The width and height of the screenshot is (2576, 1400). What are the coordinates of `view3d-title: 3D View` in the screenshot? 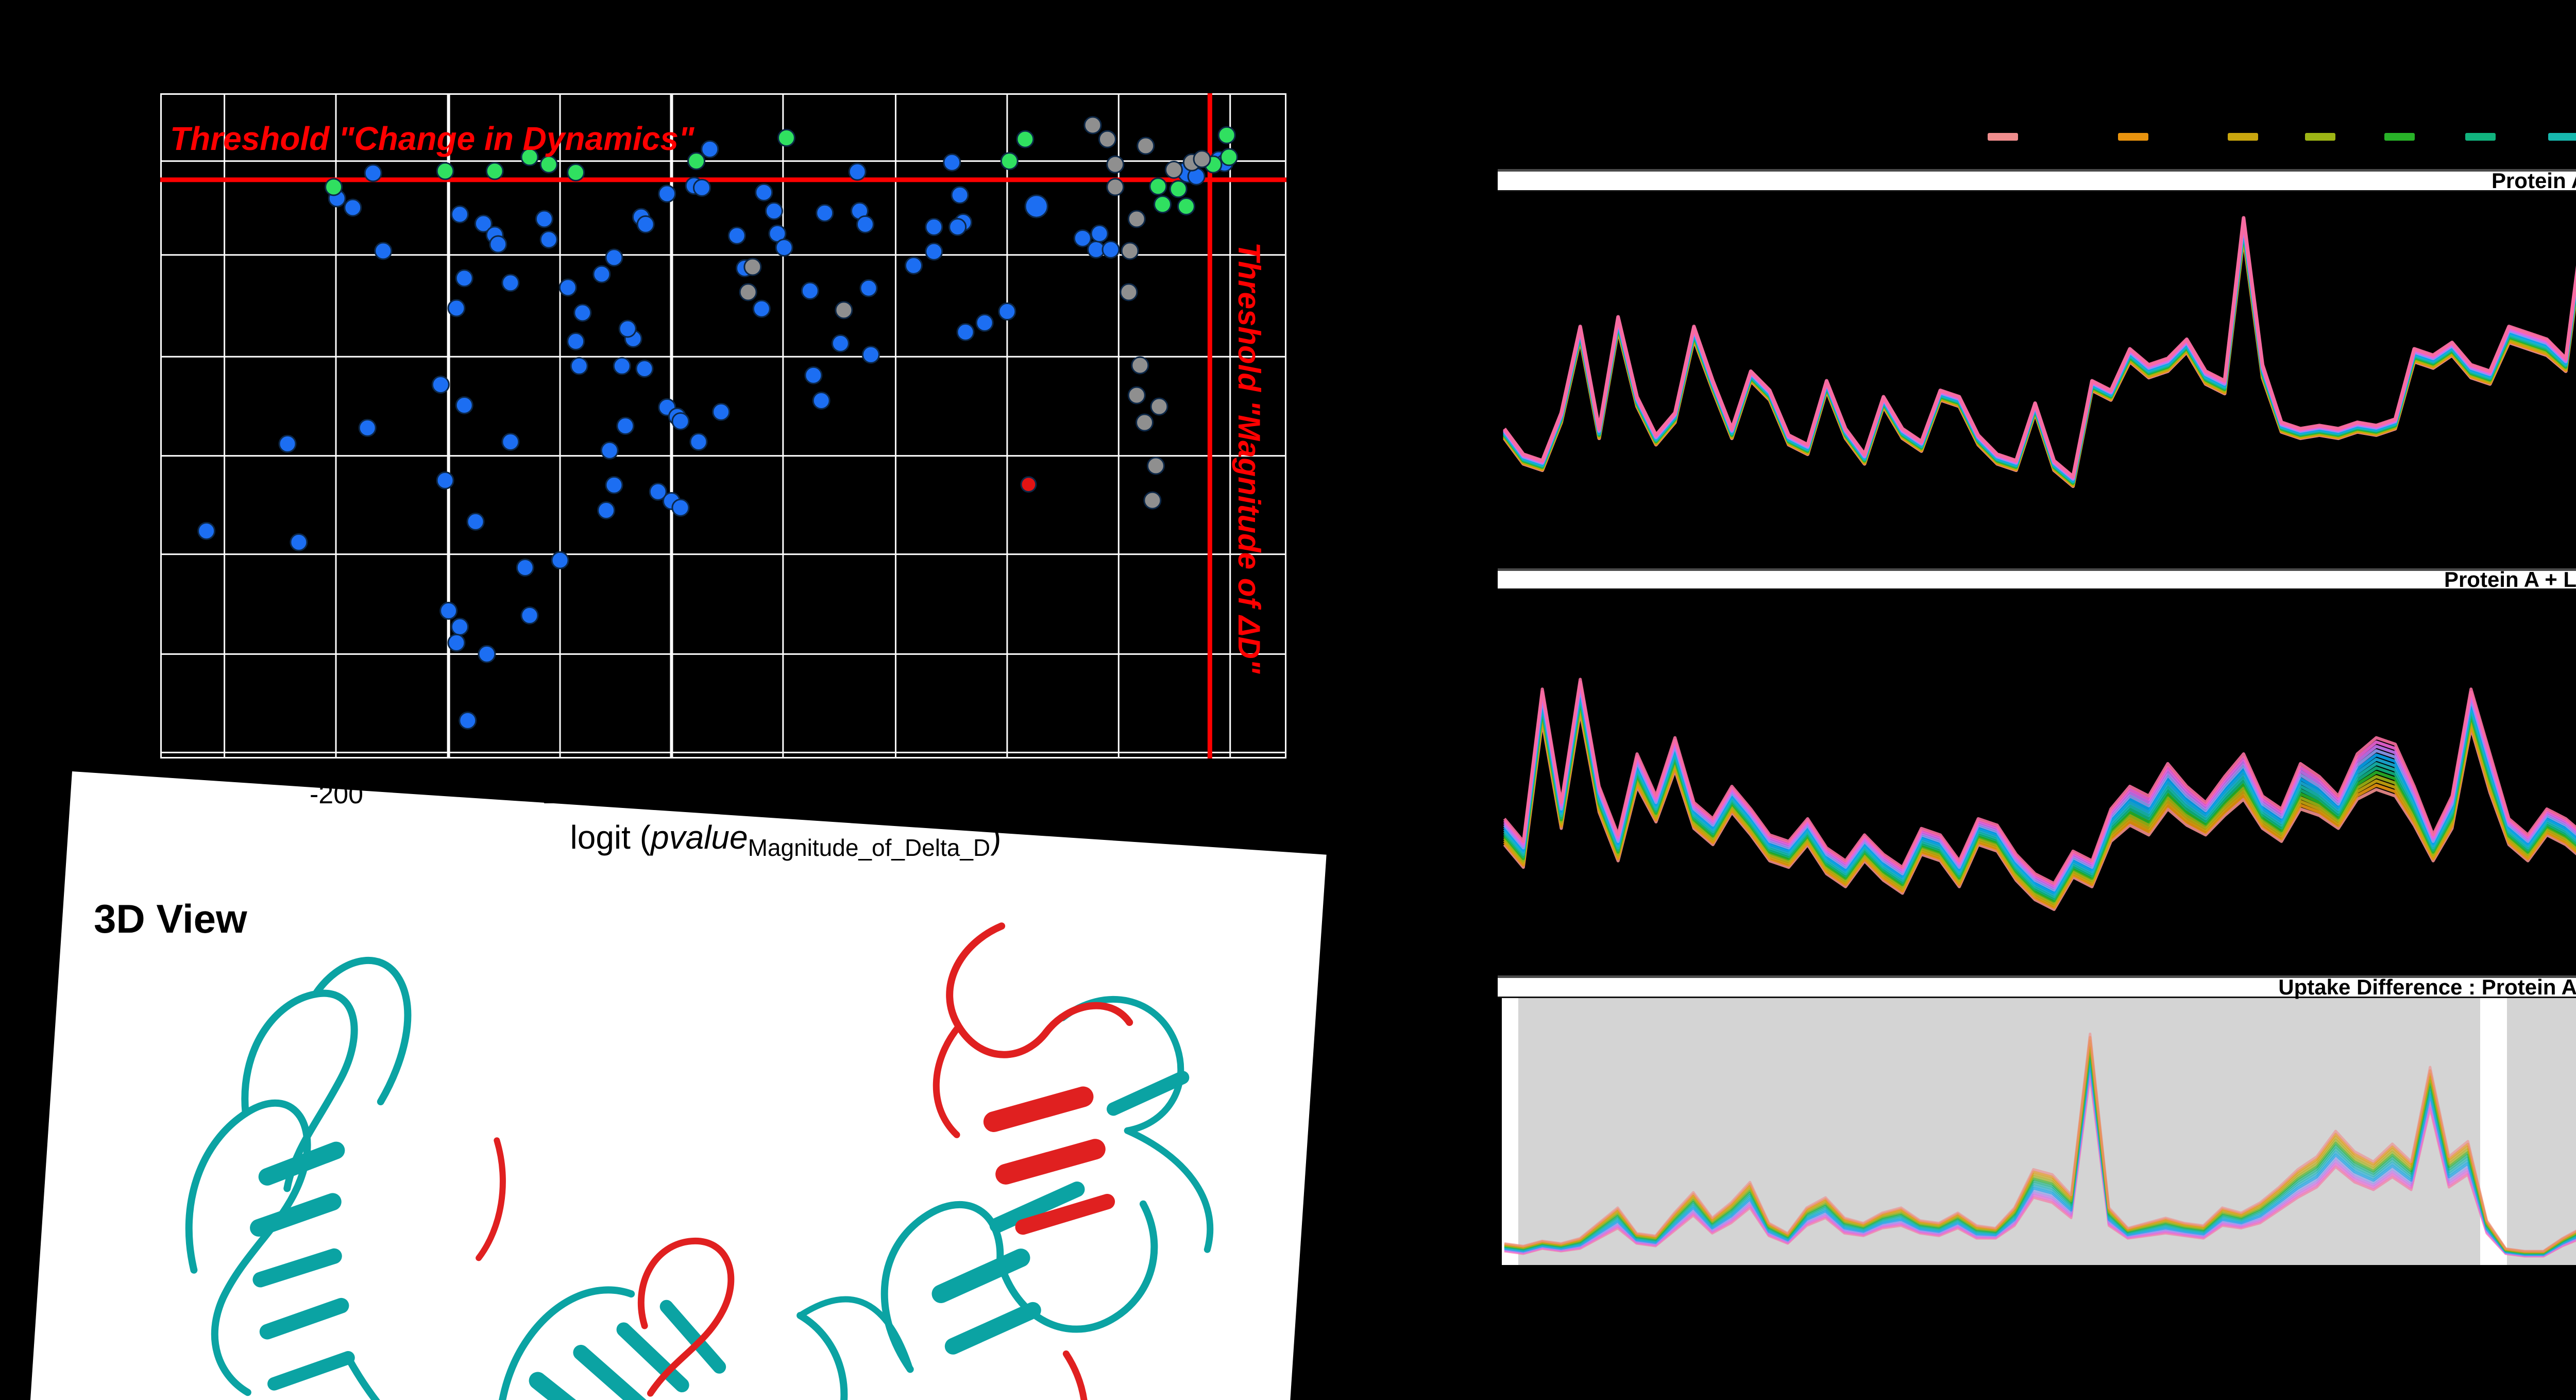 It's located at (170, 918).